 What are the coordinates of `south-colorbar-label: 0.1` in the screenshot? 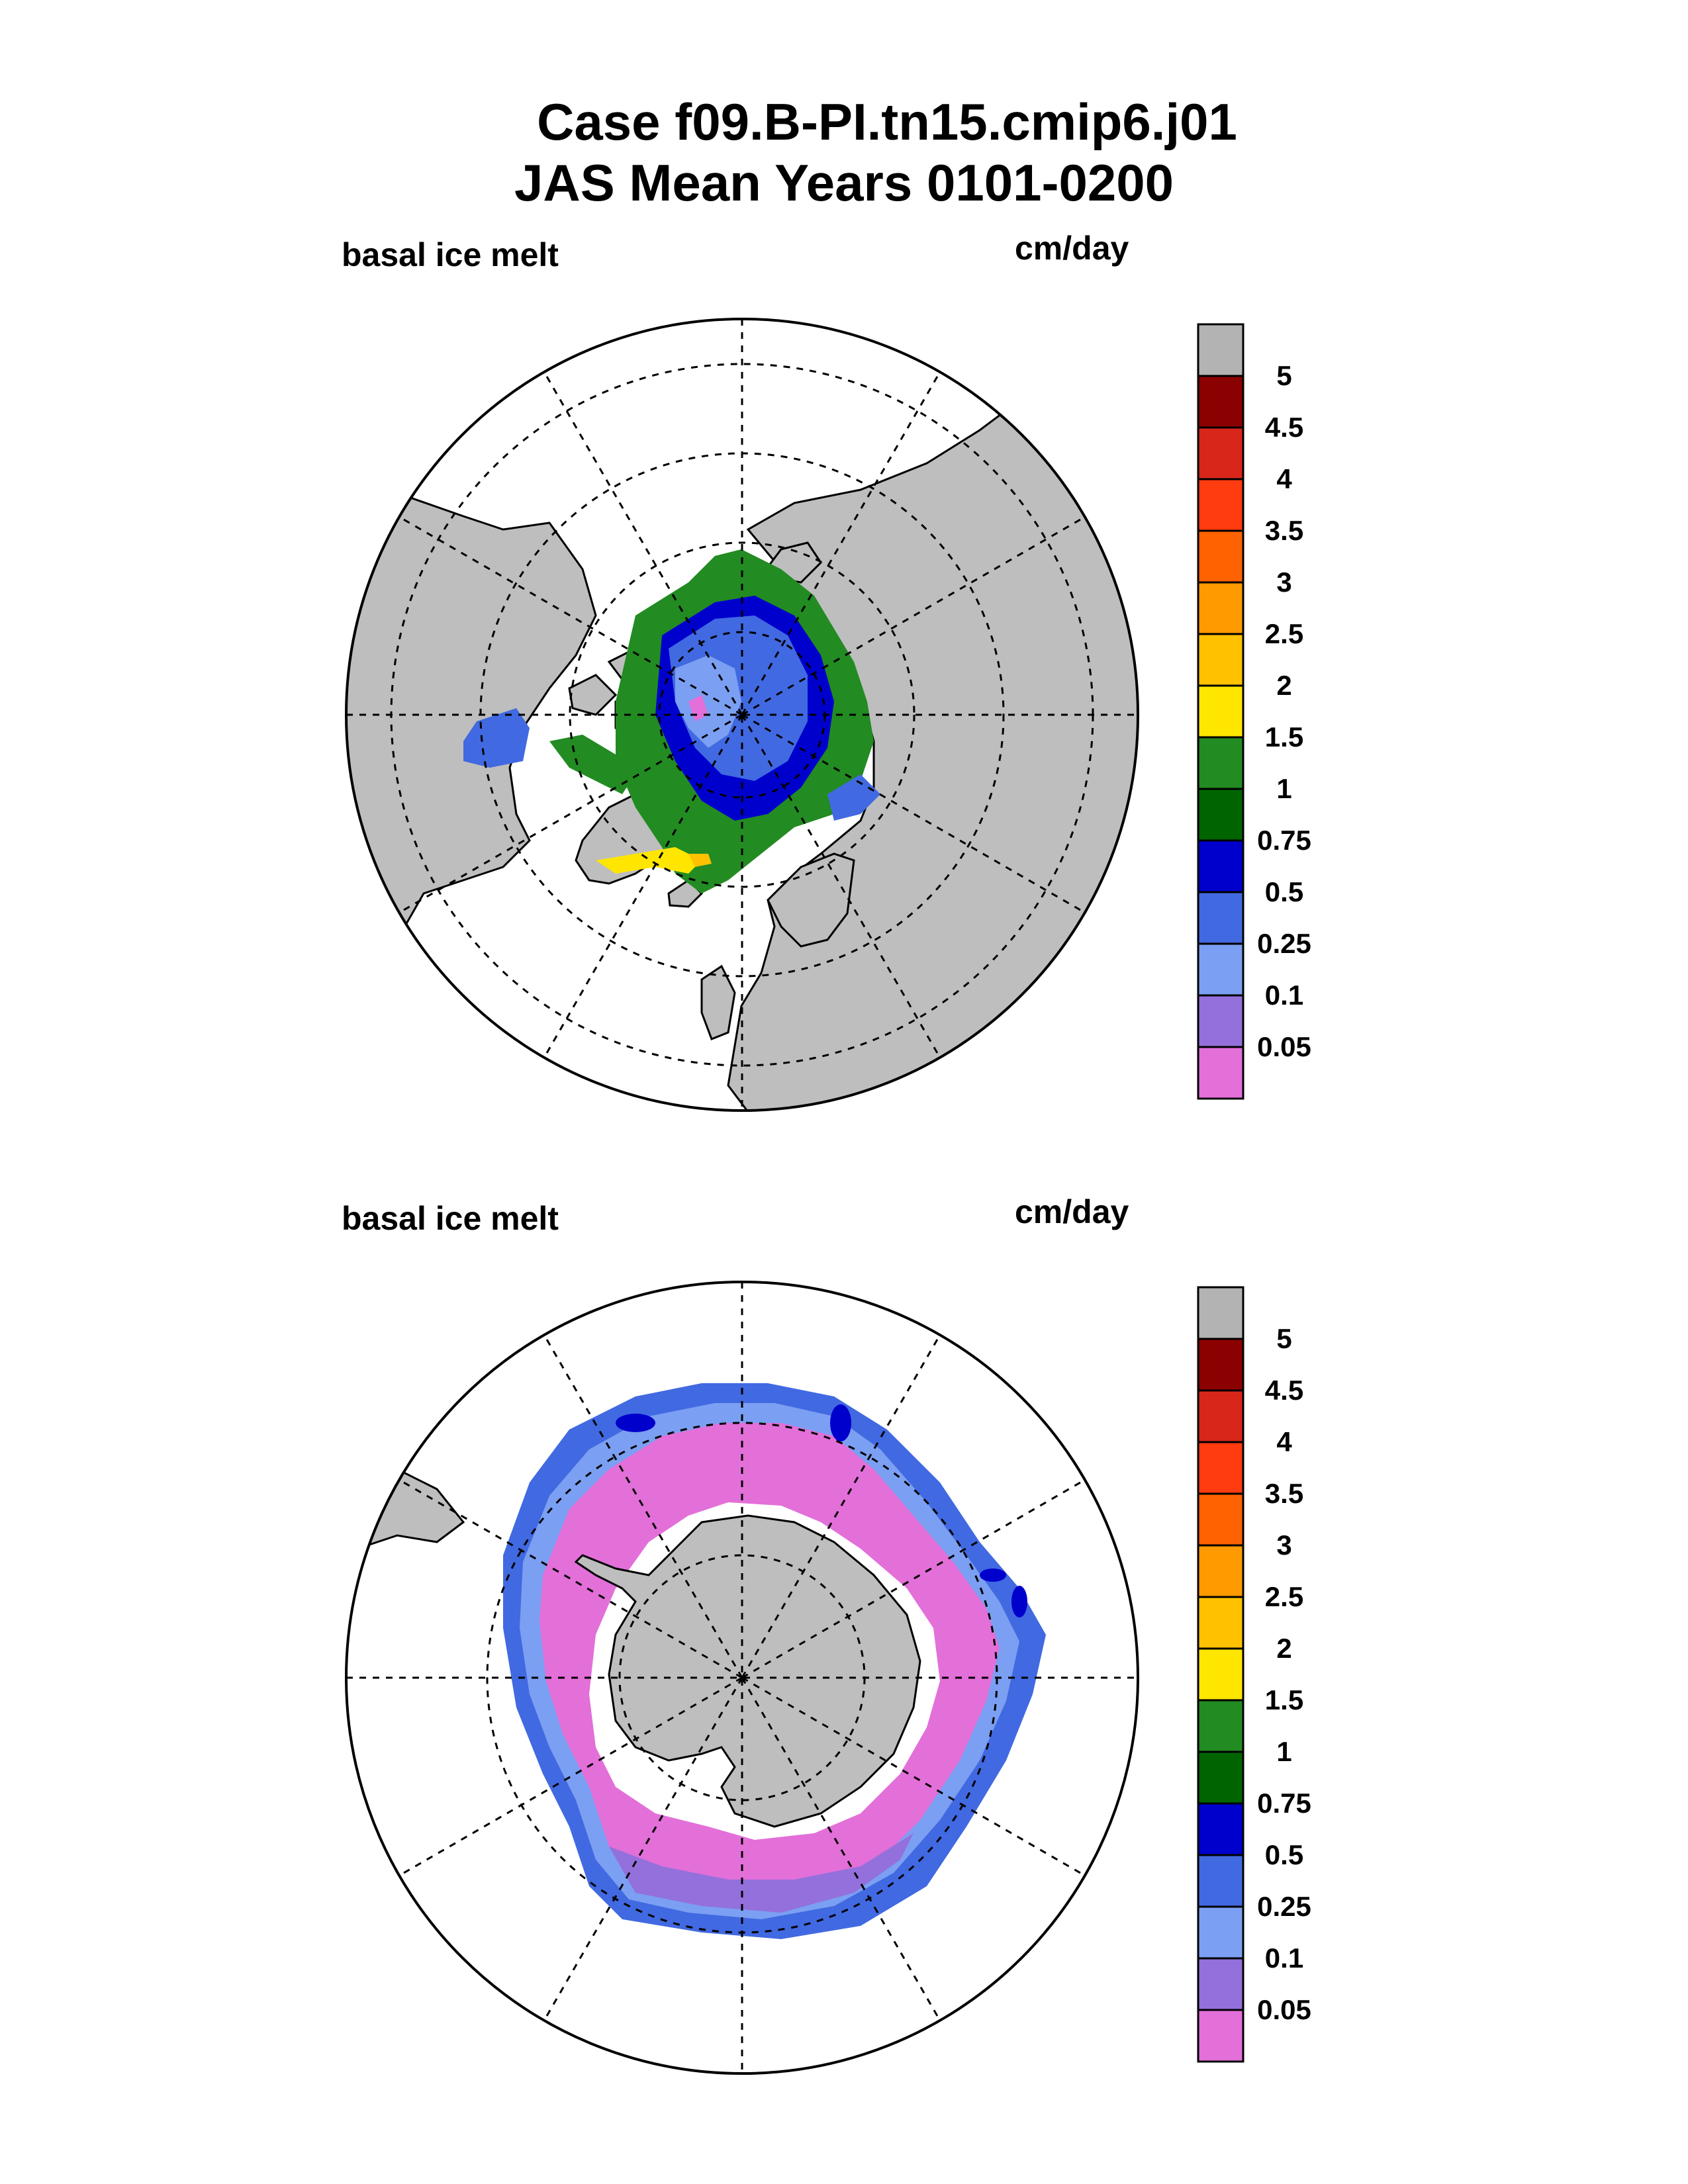 It's located at (1284, 1958).